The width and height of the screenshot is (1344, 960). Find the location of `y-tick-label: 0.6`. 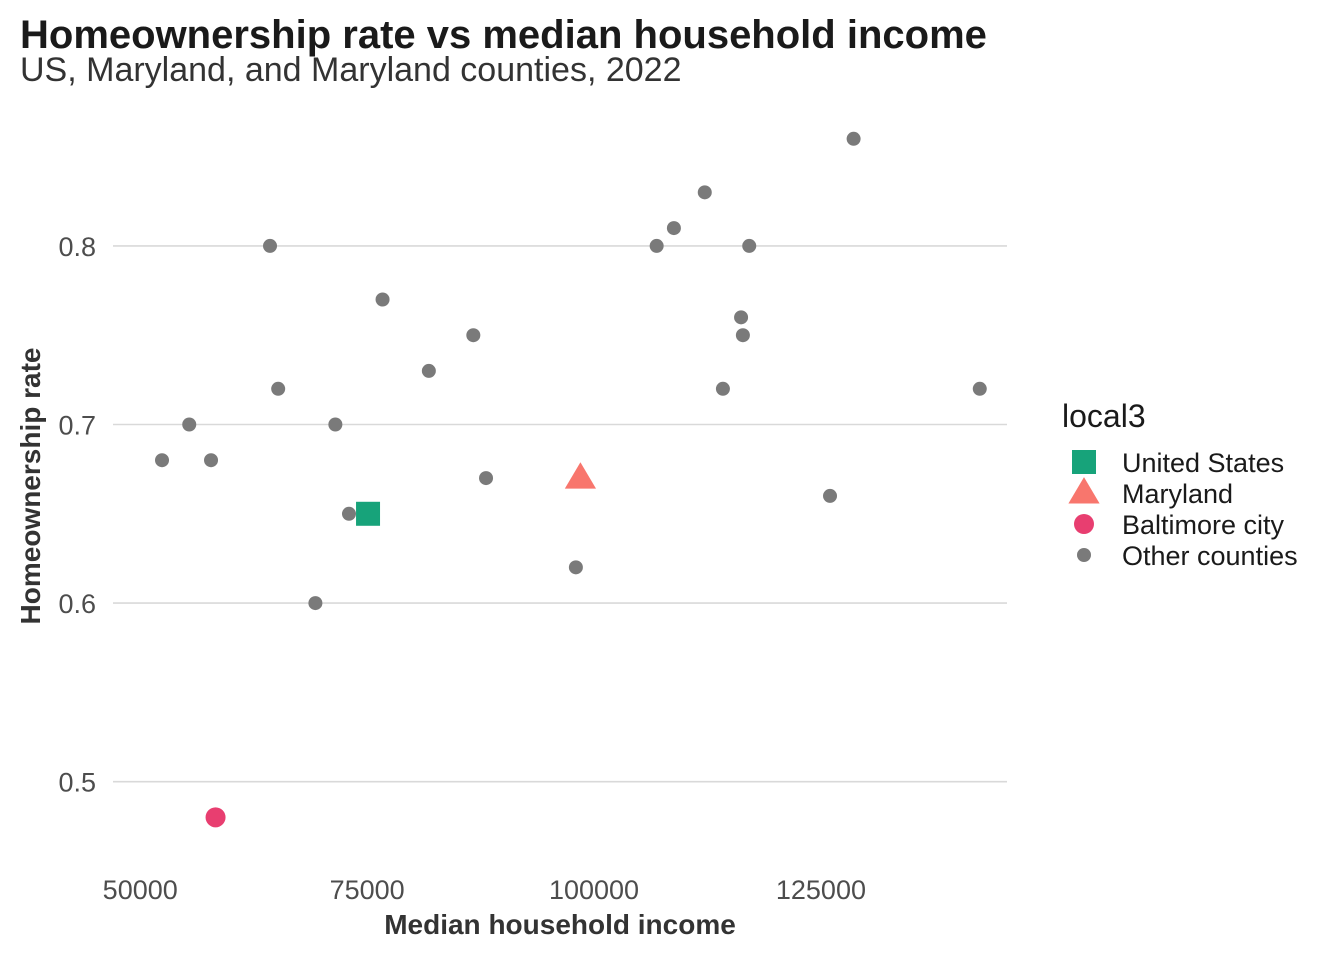

y-tick-label: 0.6 is located at coordinates (77, 604).